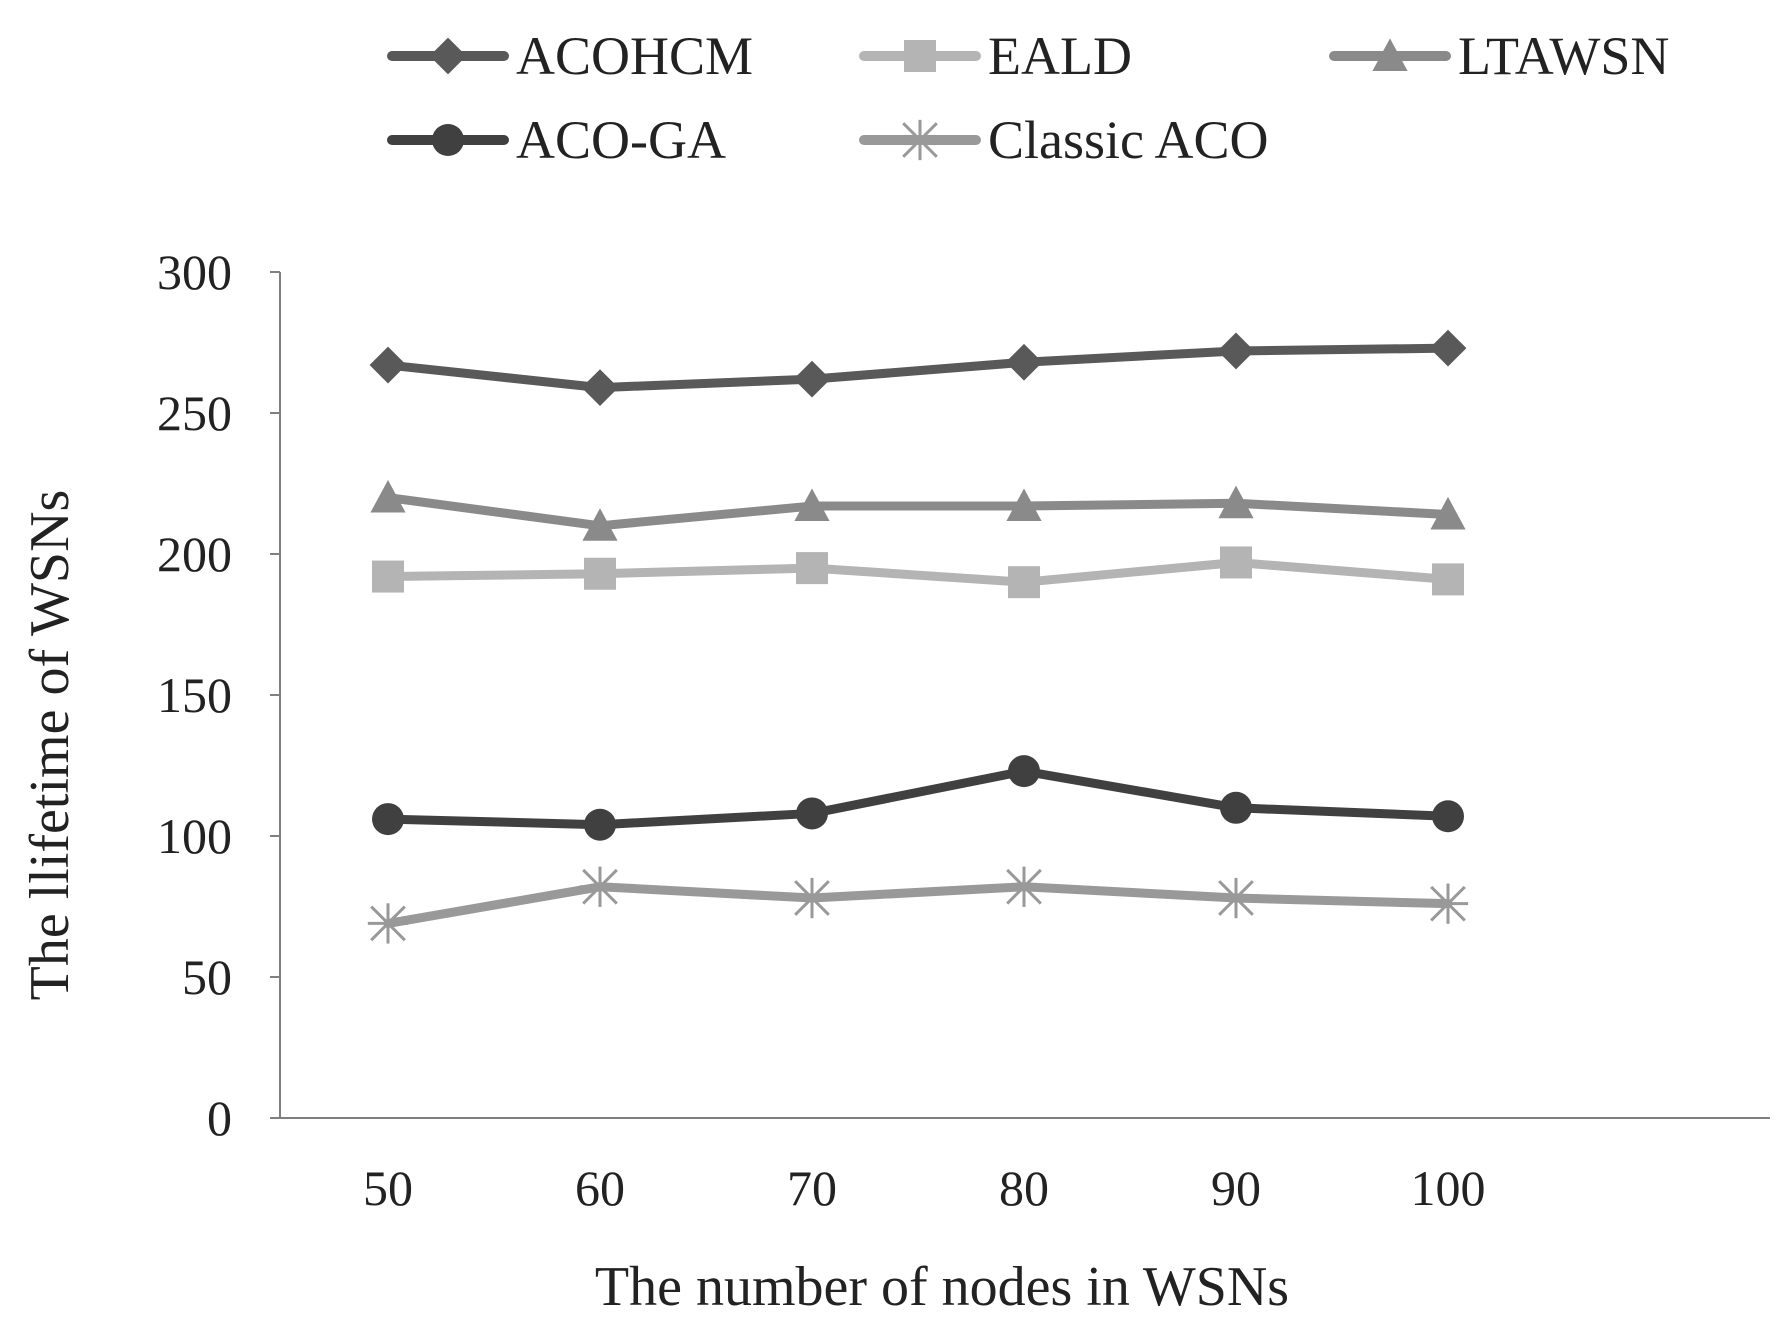 This screenshot has width=1788, height=1332. What do you see at coordinates (1448, 1188) in the screenshot?
I see `x-tick-label: 100` at bounding box center [1448, 1188].